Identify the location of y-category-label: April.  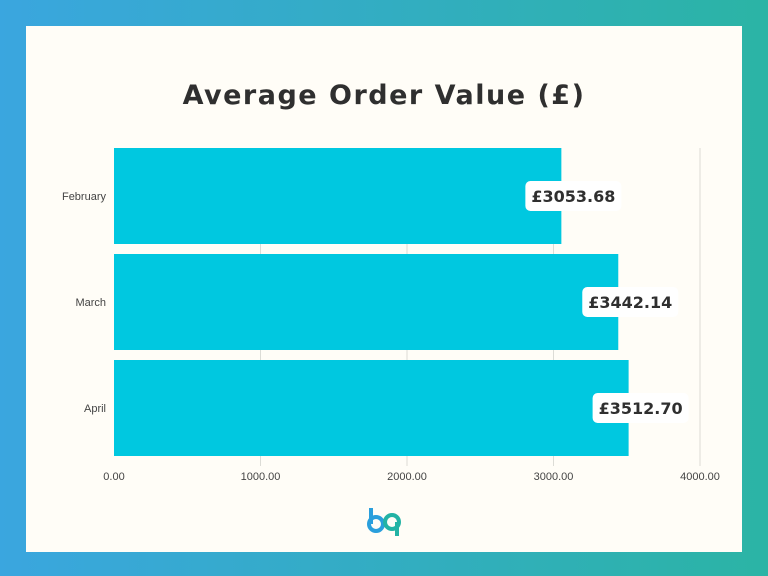
(95, 409).